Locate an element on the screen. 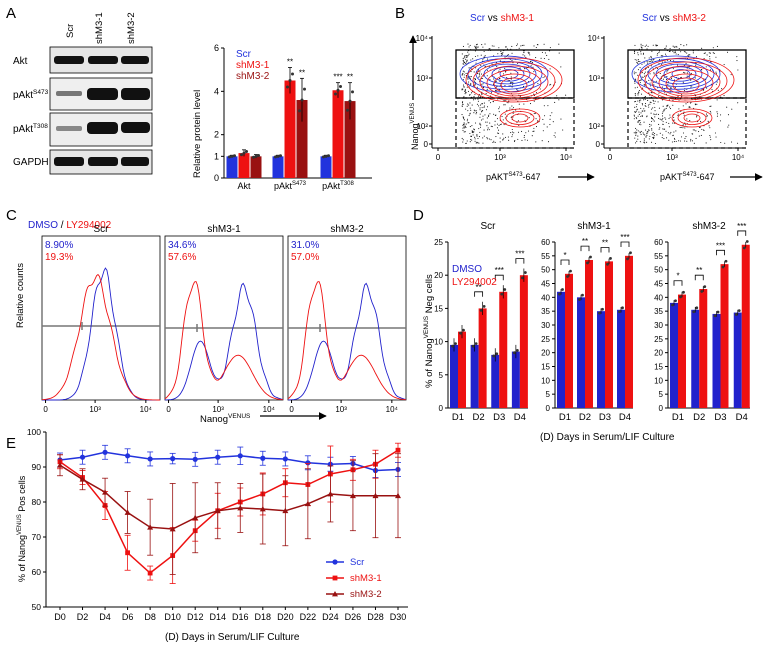  y-tick-label: 20 is located at coordinates (438, 275).